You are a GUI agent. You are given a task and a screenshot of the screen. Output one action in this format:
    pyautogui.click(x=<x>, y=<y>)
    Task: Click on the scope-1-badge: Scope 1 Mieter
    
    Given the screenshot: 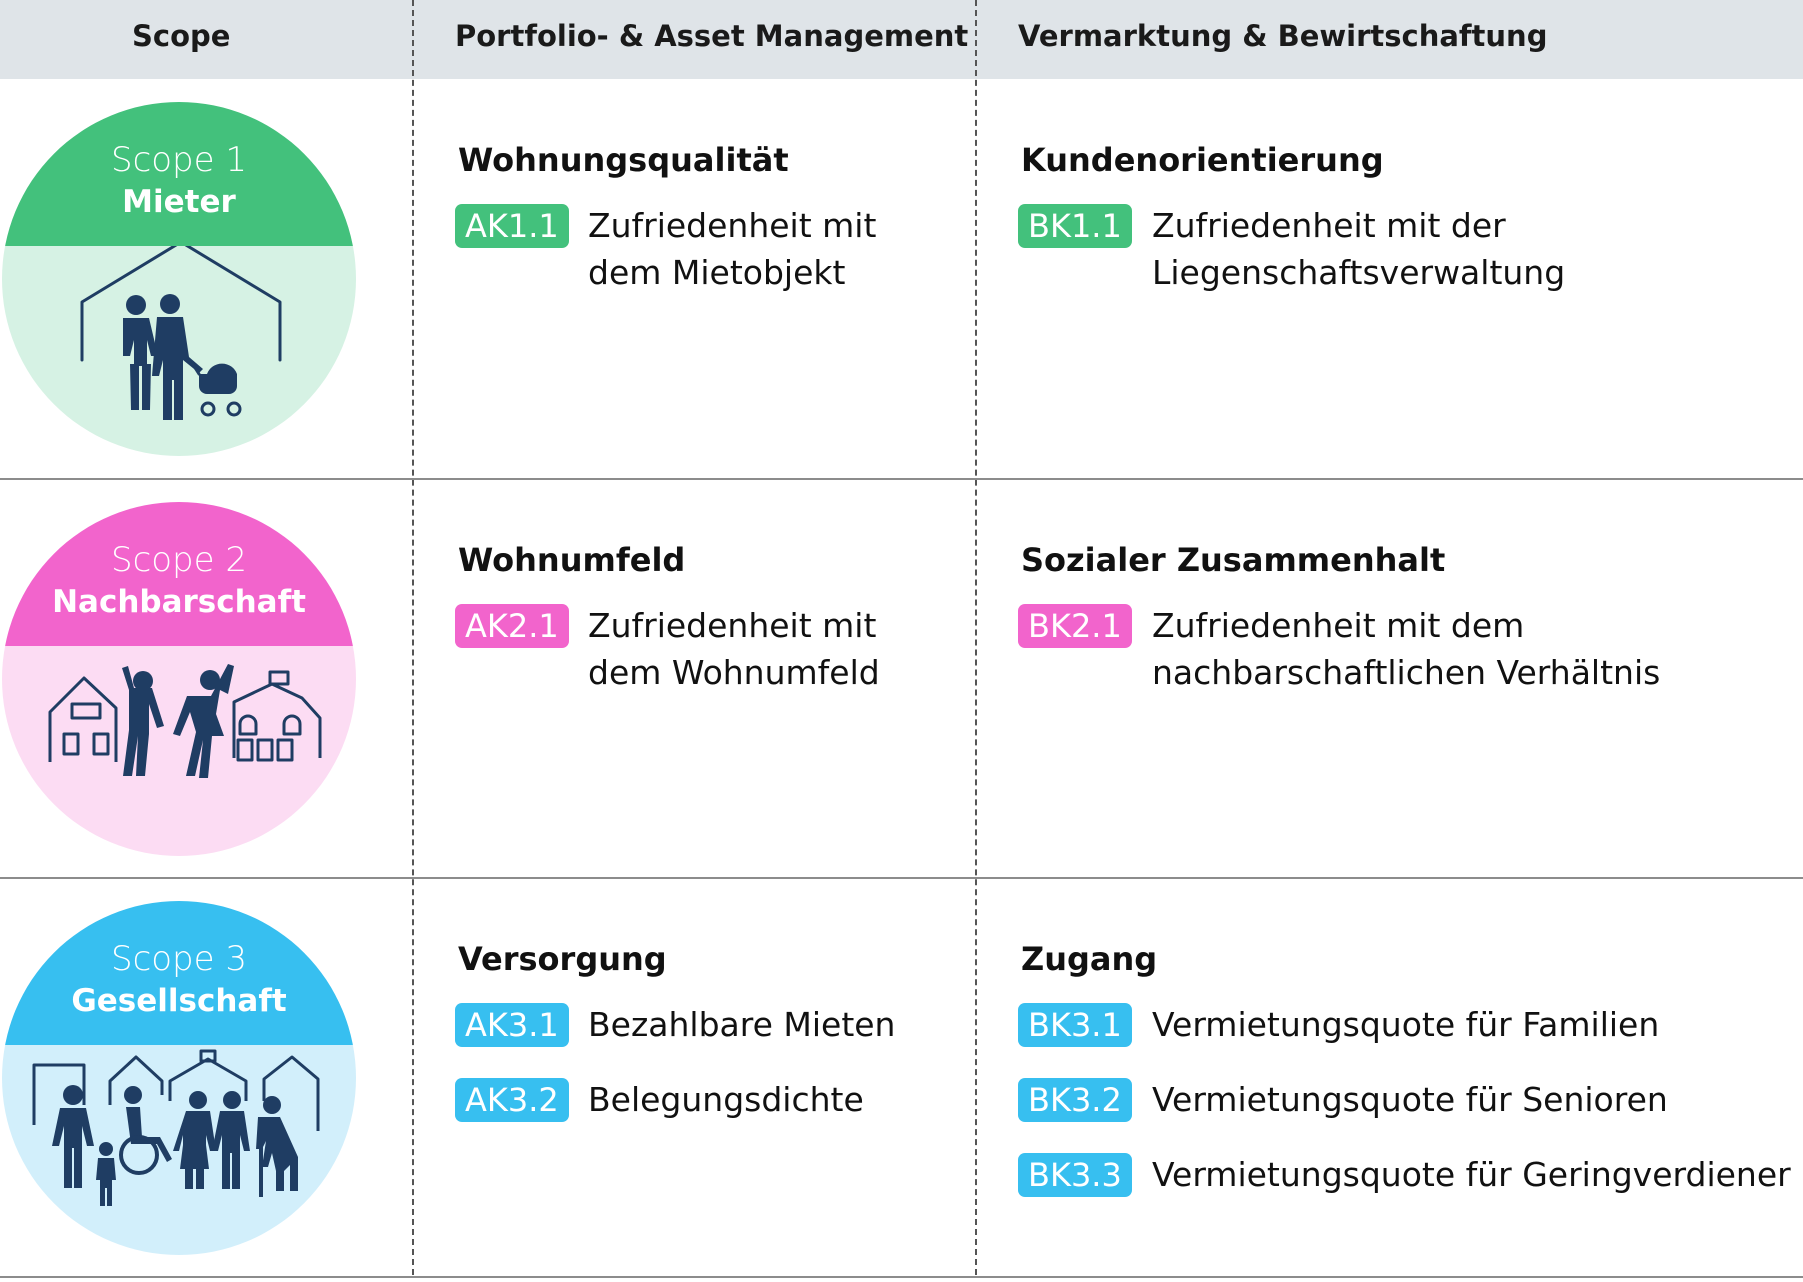 What is the action you would take?
    pyautogui.click(x=179, y=279)
    